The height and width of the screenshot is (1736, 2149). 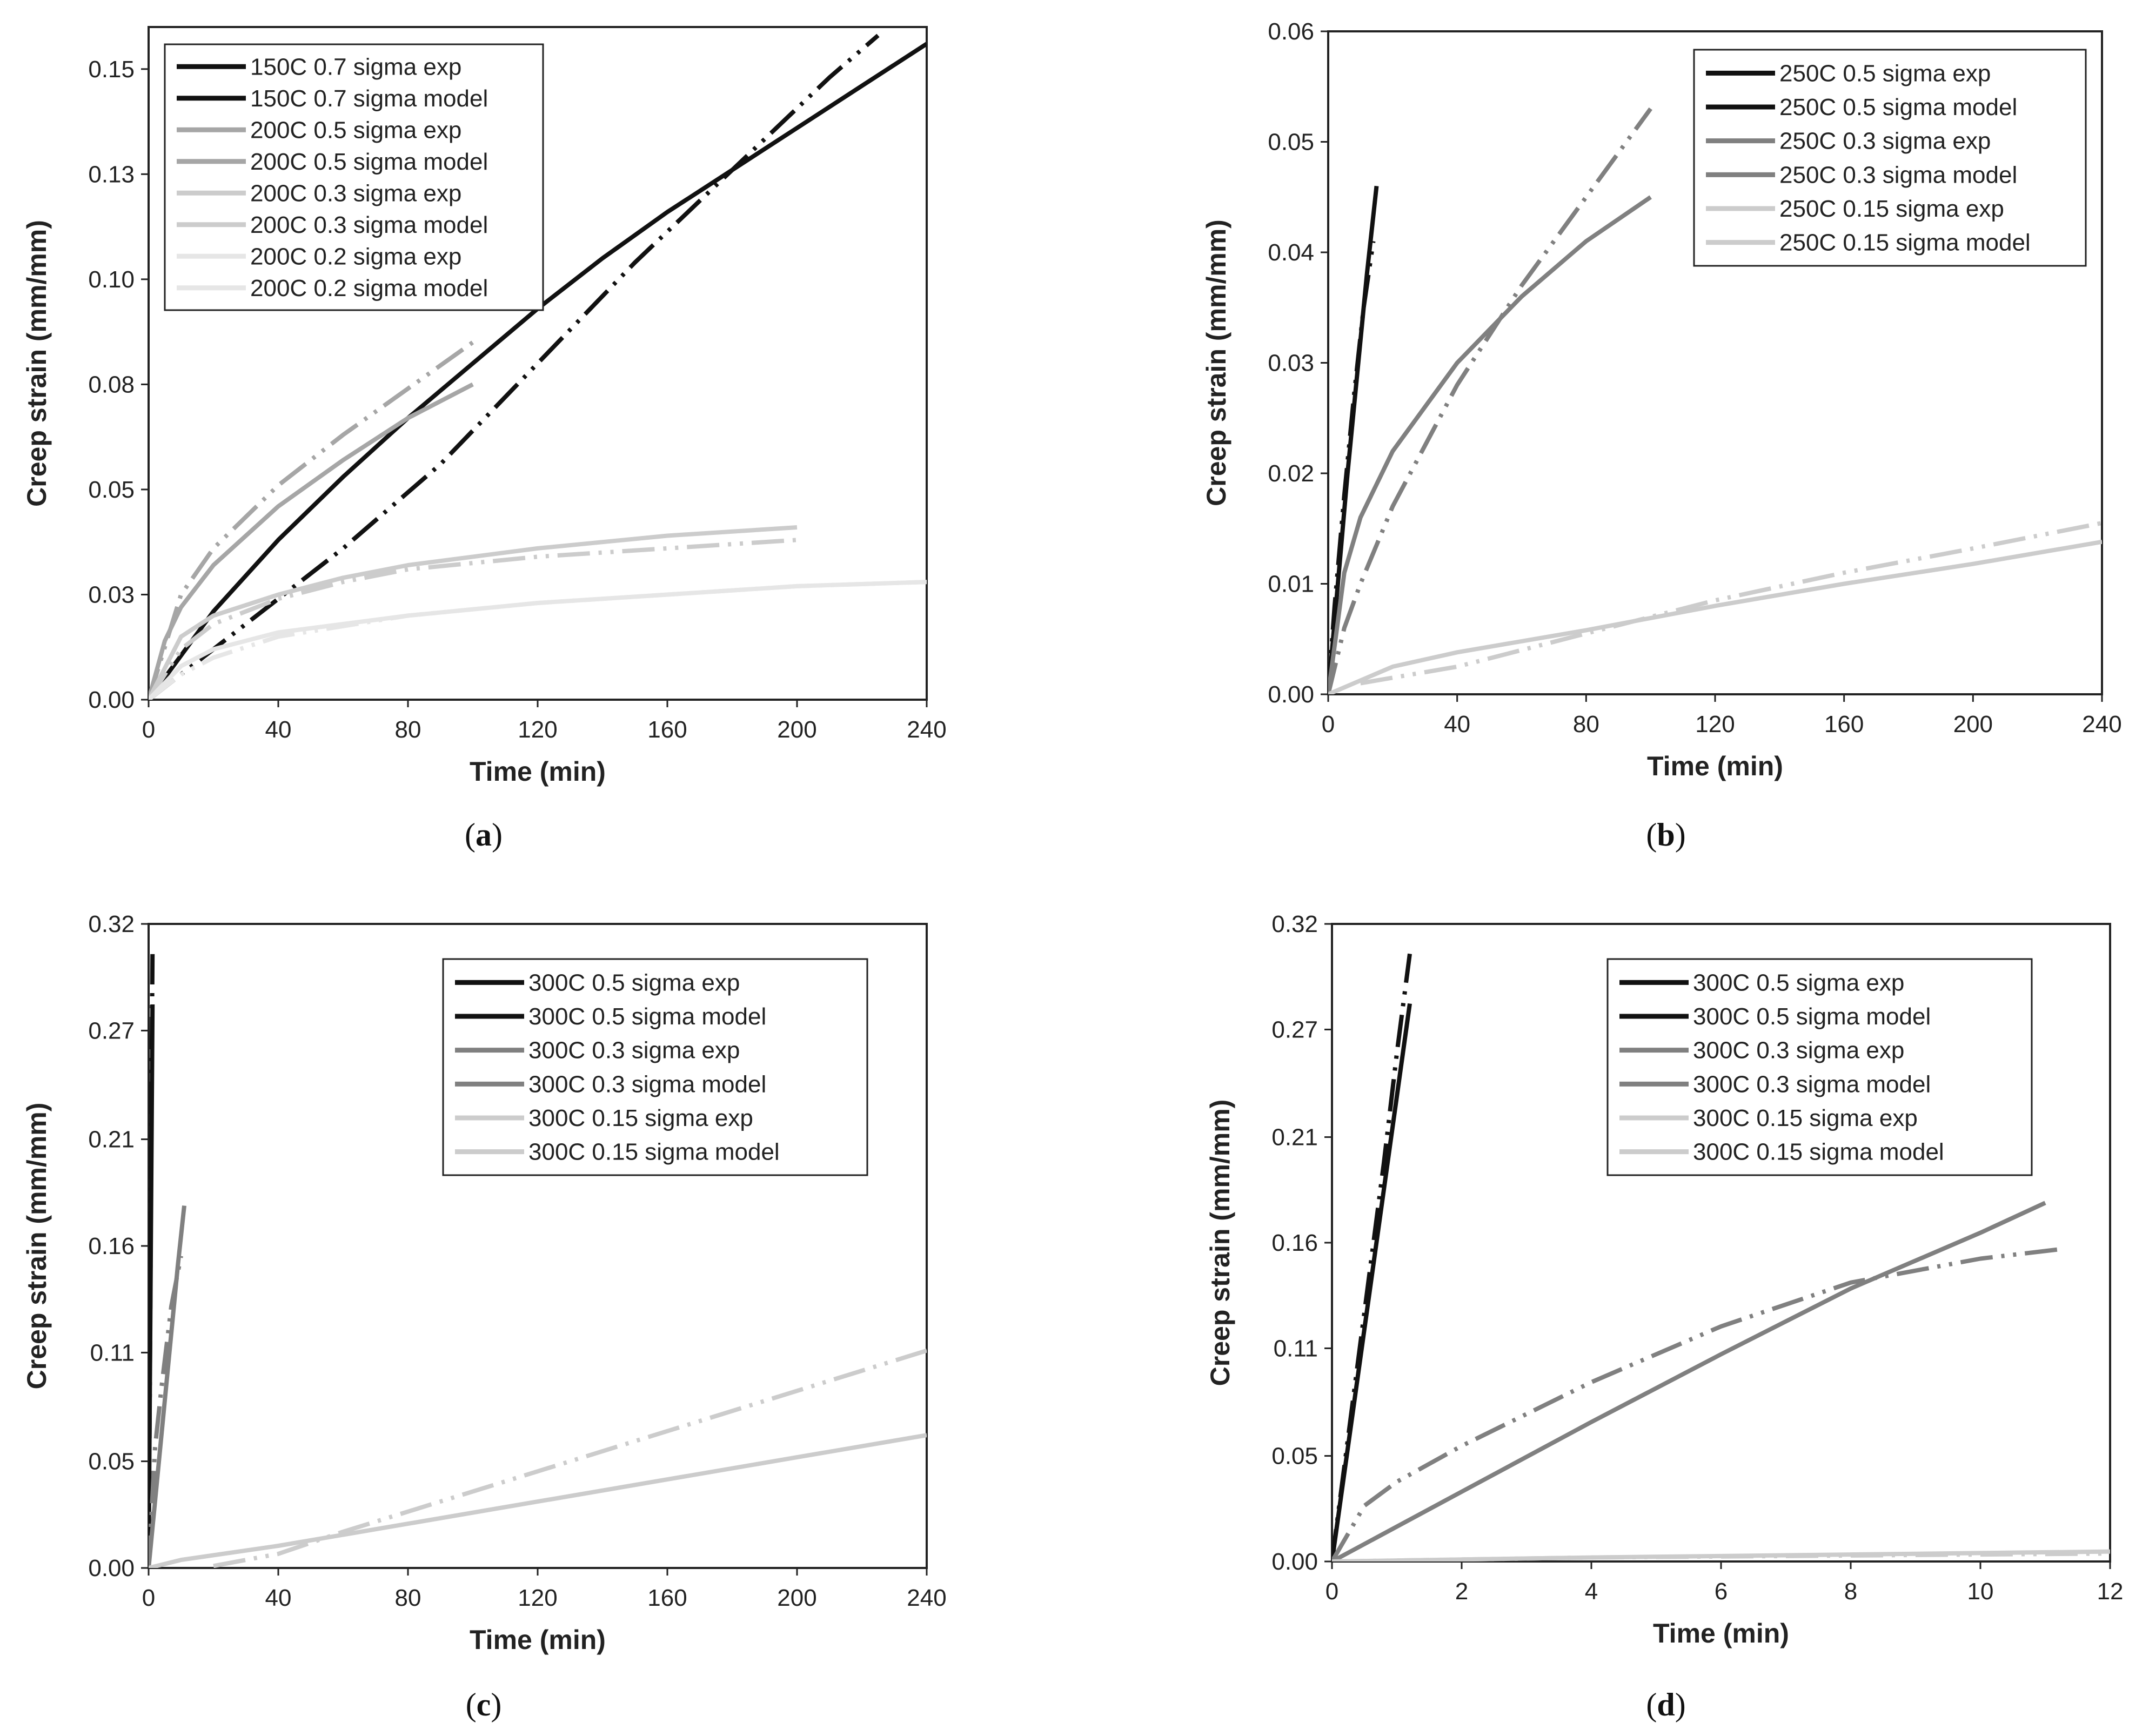 I want to click on legend-entry: 300C 0.5 sigma exp, so click(x=634, y=983).